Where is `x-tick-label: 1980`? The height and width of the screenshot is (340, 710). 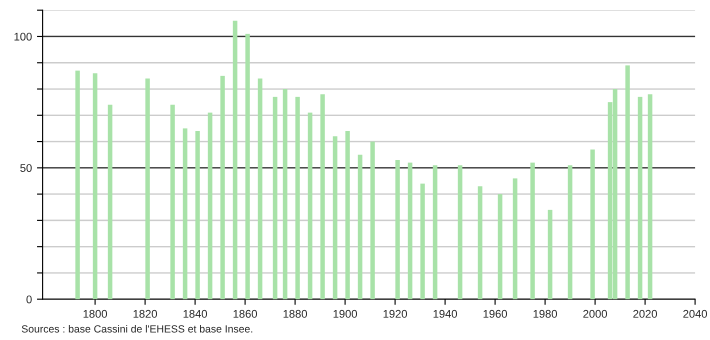
x-tick-label: 1980 is located at coordinates (546, 314).